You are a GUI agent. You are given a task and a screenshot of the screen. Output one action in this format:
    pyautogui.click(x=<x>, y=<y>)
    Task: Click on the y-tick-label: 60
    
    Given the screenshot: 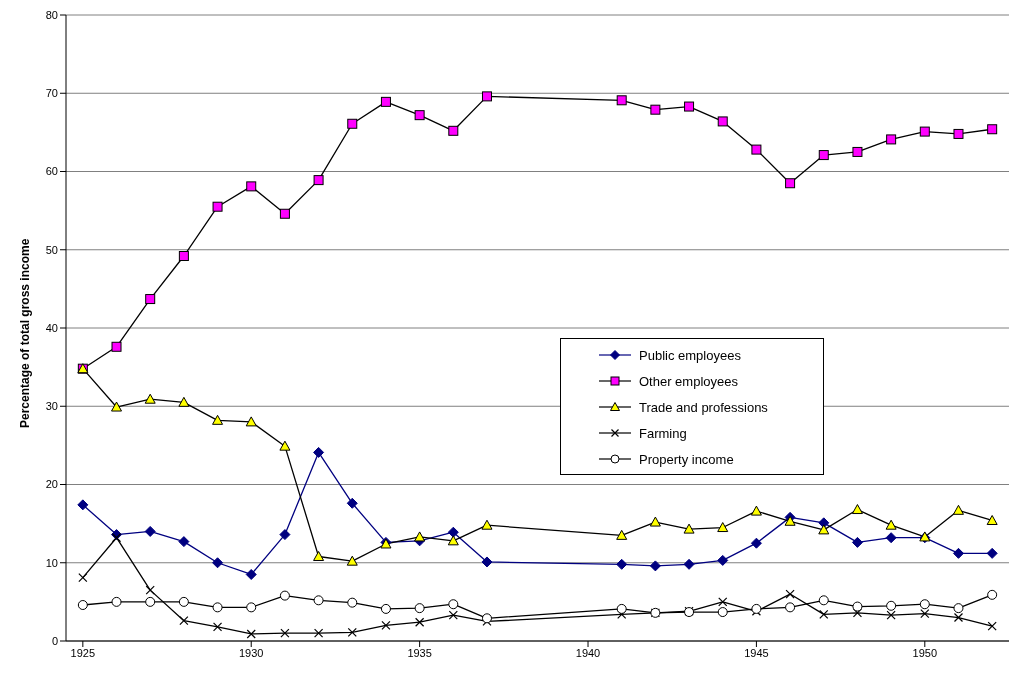 What is the action you would take?
    pyautogui.click(x=51, y=171)
    